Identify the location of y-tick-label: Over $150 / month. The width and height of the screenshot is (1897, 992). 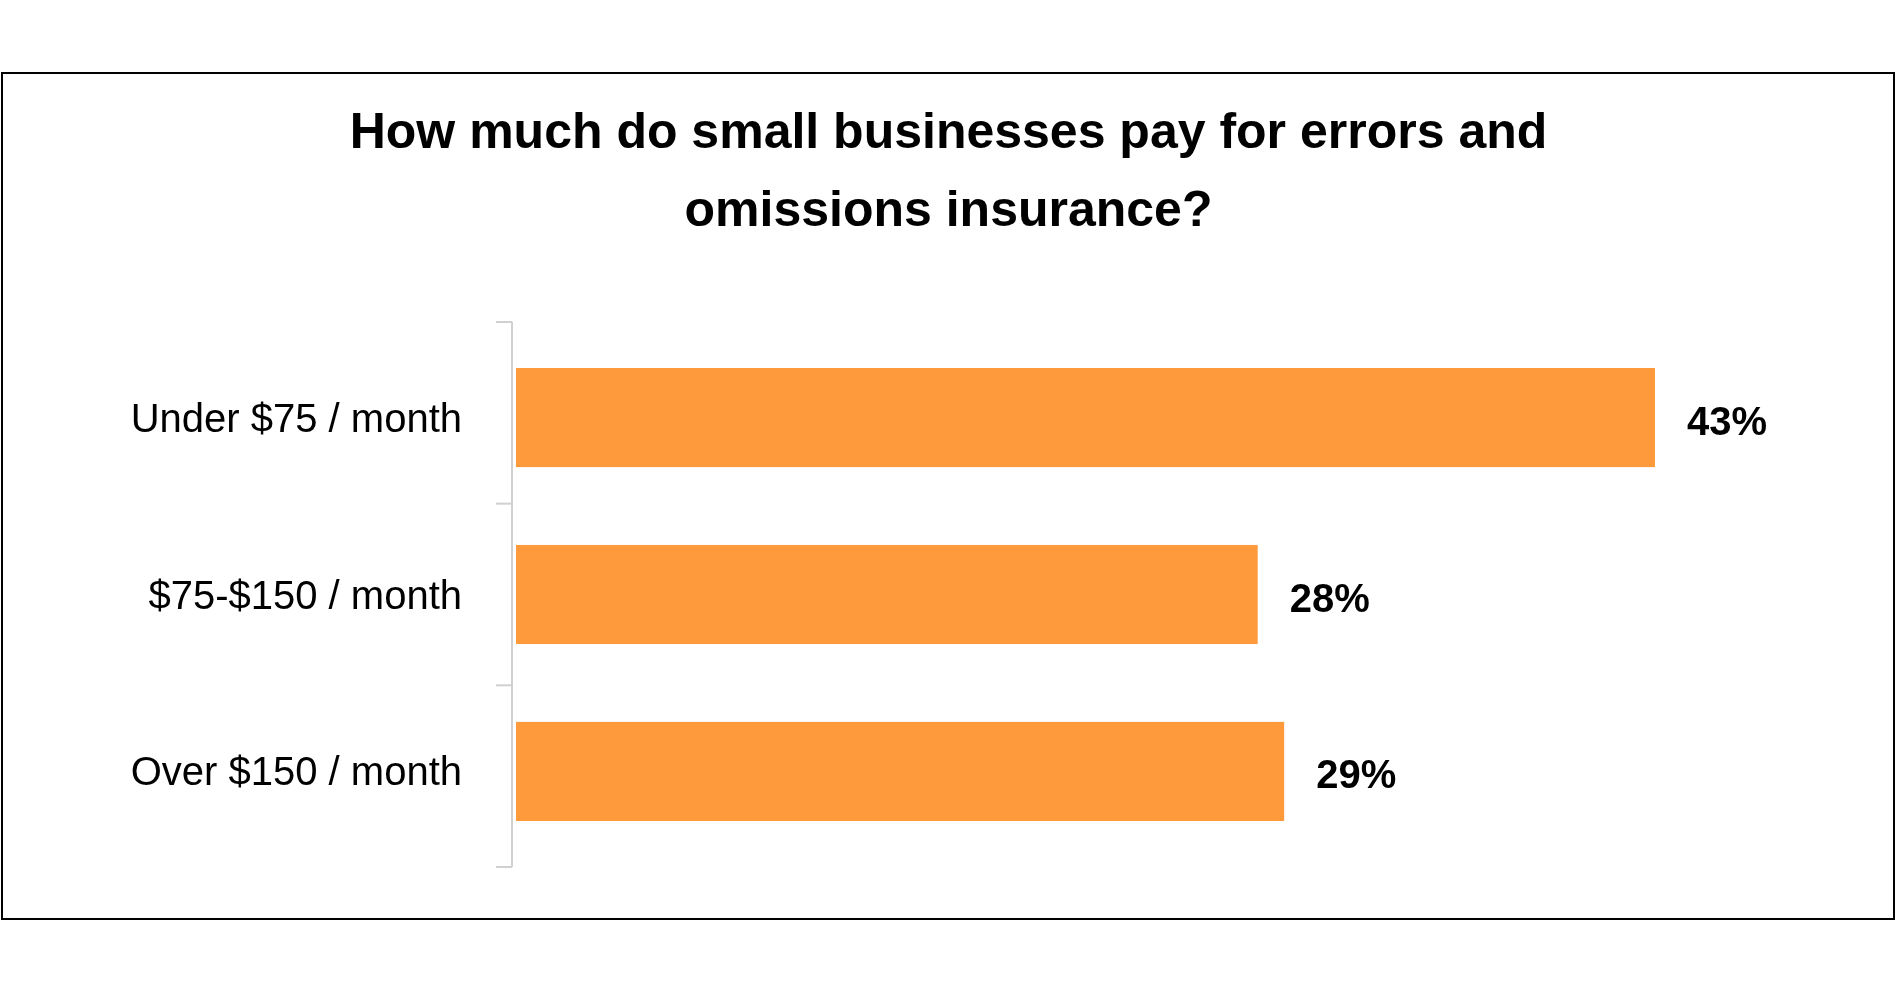
(296, 771).